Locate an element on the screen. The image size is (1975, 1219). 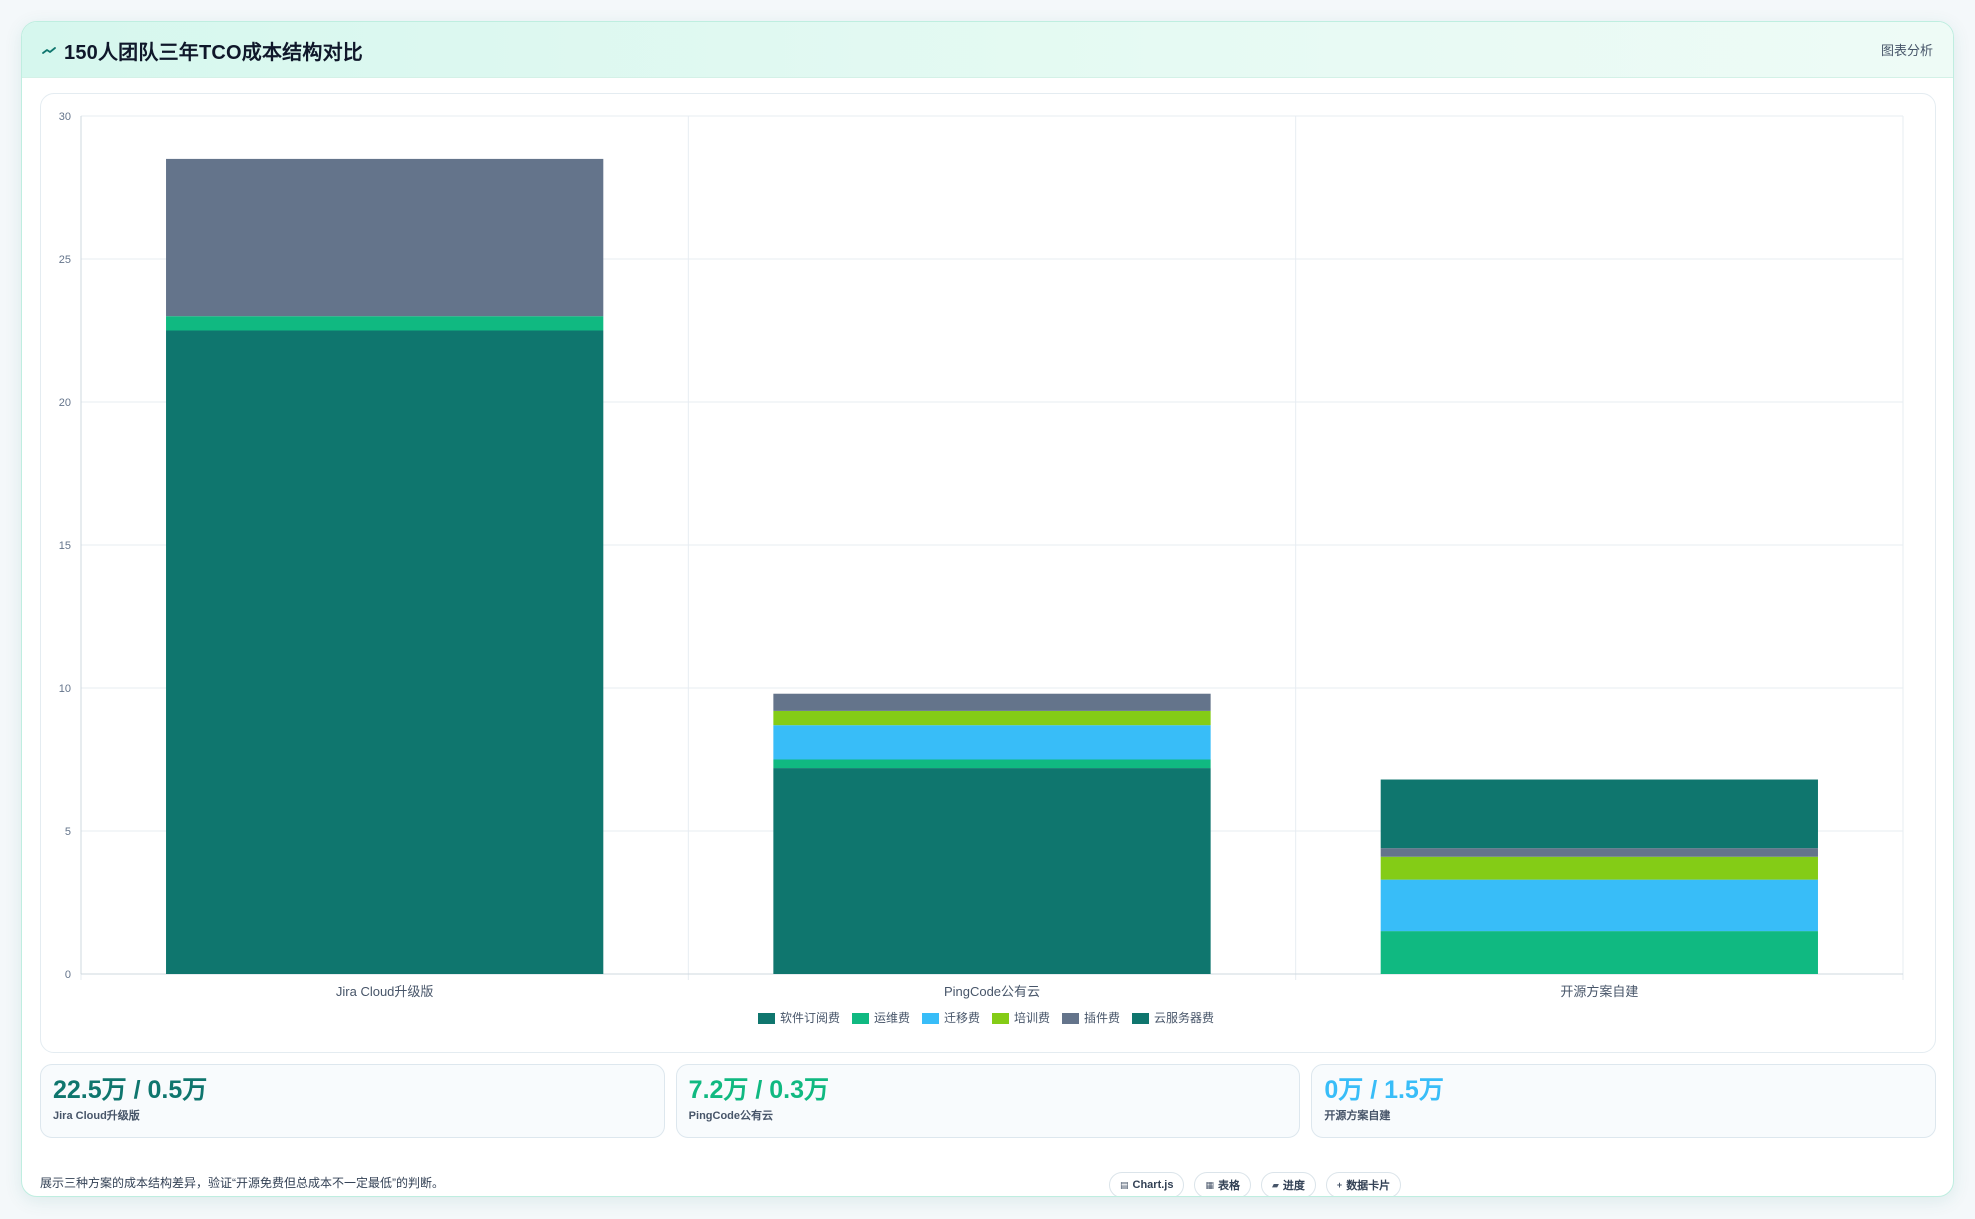
feature-chips: ▤ Chart.js ▦ 表格 ▰ 进度 + 数据卡片 is located at coordinates (1255, 1184).